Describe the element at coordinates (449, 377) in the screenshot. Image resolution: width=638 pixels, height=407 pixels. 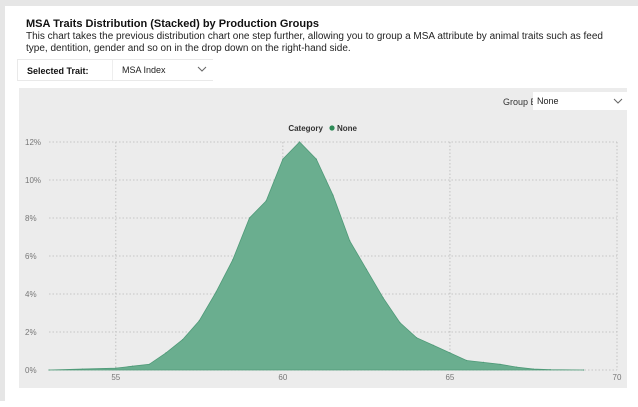
I see `x-tick-label: 65` at that location.